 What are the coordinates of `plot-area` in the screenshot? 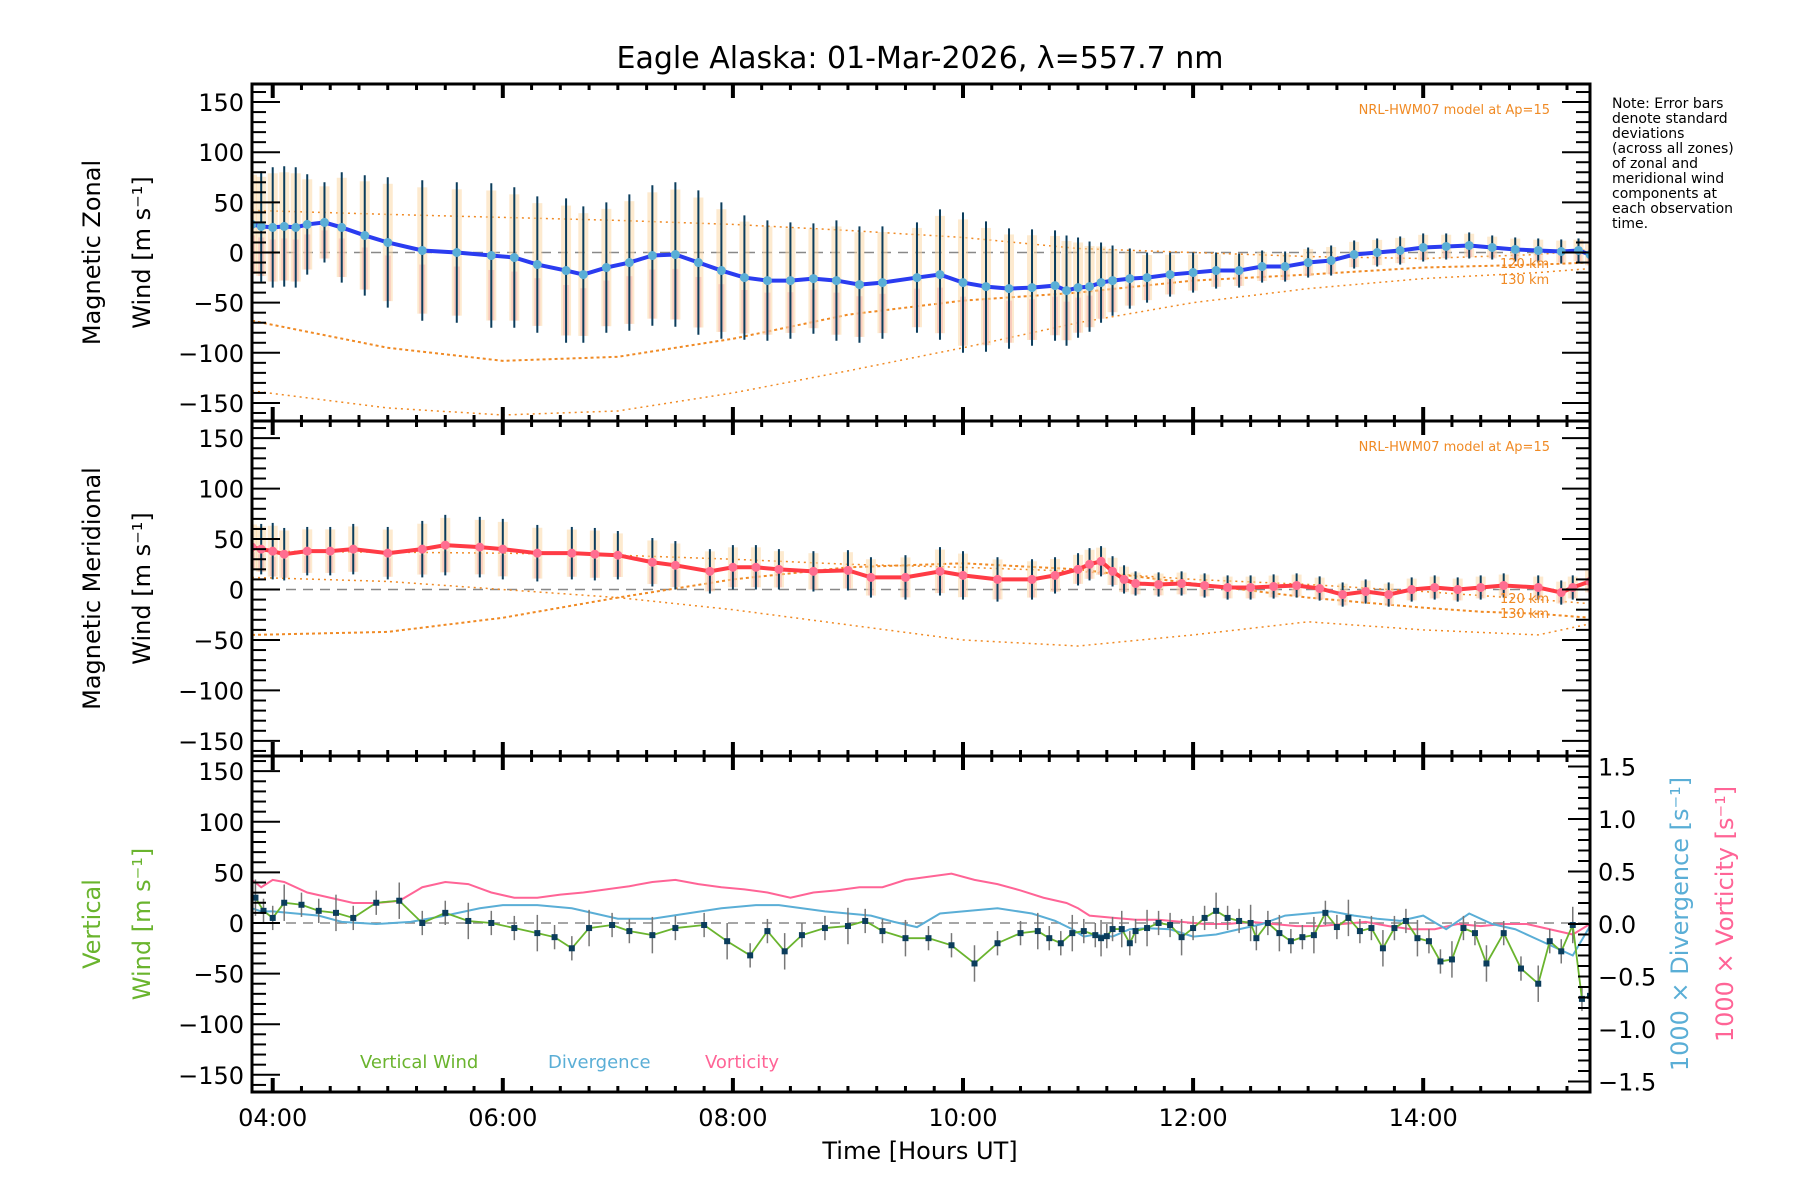 It's located at (921, 942).